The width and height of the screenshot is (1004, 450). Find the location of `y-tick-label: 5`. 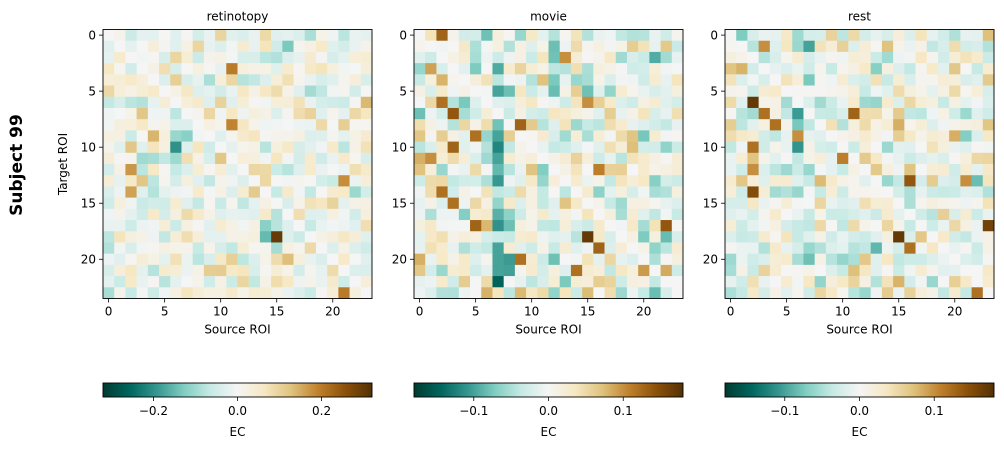

y-tick-label: 5 is located at coordinates (92, 91).